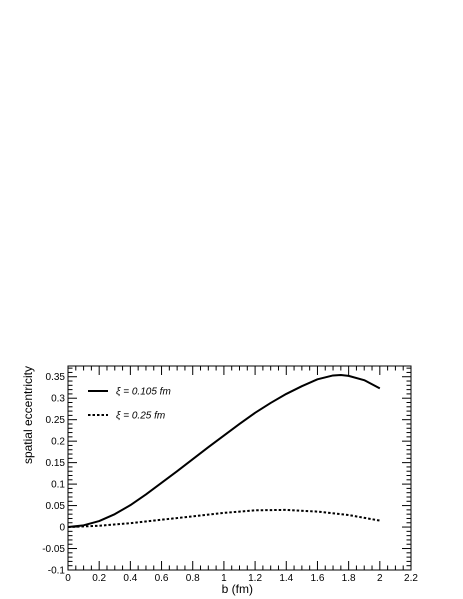  I want to click on x-tick-label: 0.6, so click(162, 578).